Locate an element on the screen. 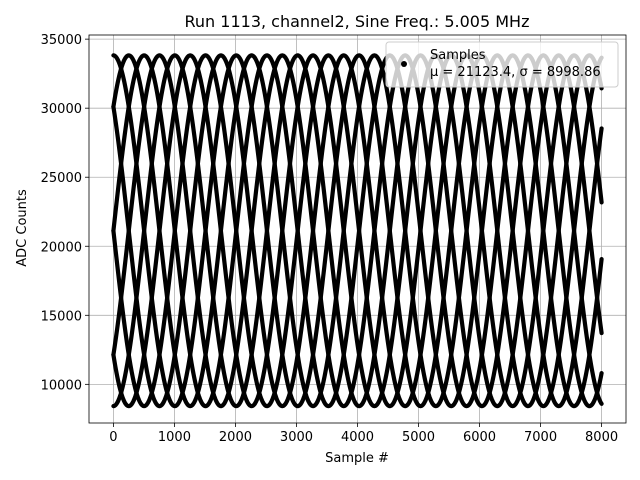 This screenshot has width=640, height=480. y-tick-label: 10000 is located at coordinates (61, 385).